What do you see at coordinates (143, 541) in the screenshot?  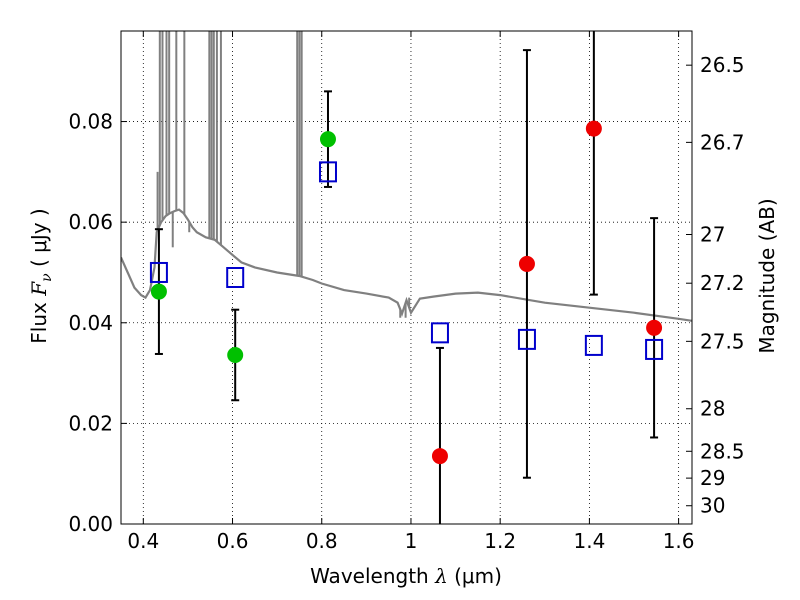 I see `x-tick-label: 0.4` at bounding box center [143, 541].